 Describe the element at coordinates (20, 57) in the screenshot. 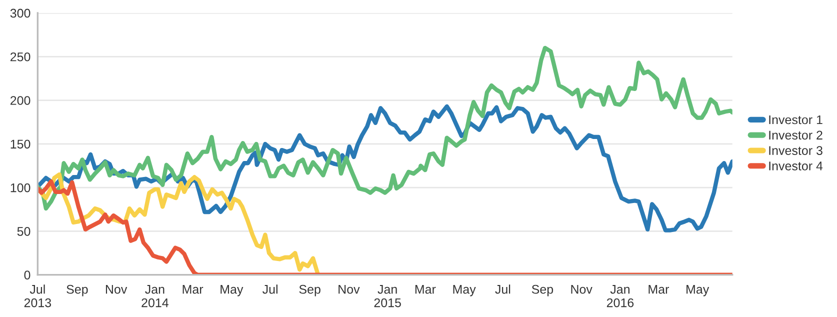

I see `y-tick-label: 250` at that location.